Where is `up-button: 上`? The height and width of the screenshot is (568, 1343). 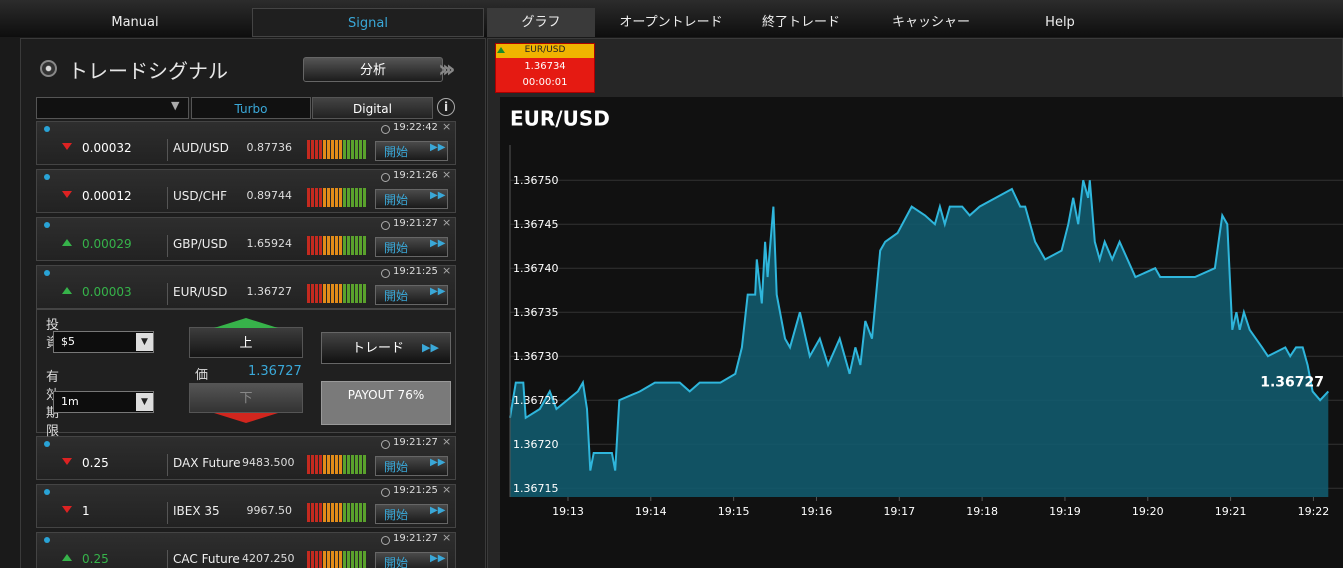
up-button: 上 is located at coordinates (246, 342).